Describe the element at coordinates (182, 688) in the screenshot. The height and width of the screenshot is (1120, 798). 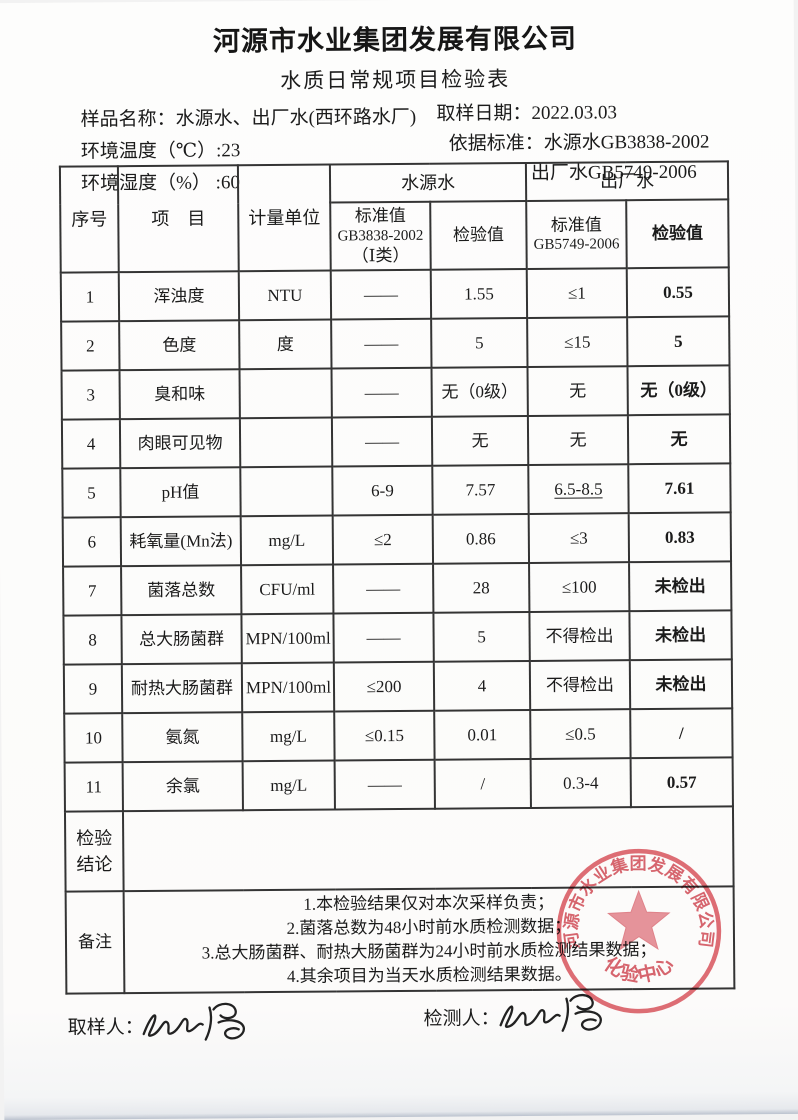
I see `cell-item: 耐热大肠菌群` at that location.